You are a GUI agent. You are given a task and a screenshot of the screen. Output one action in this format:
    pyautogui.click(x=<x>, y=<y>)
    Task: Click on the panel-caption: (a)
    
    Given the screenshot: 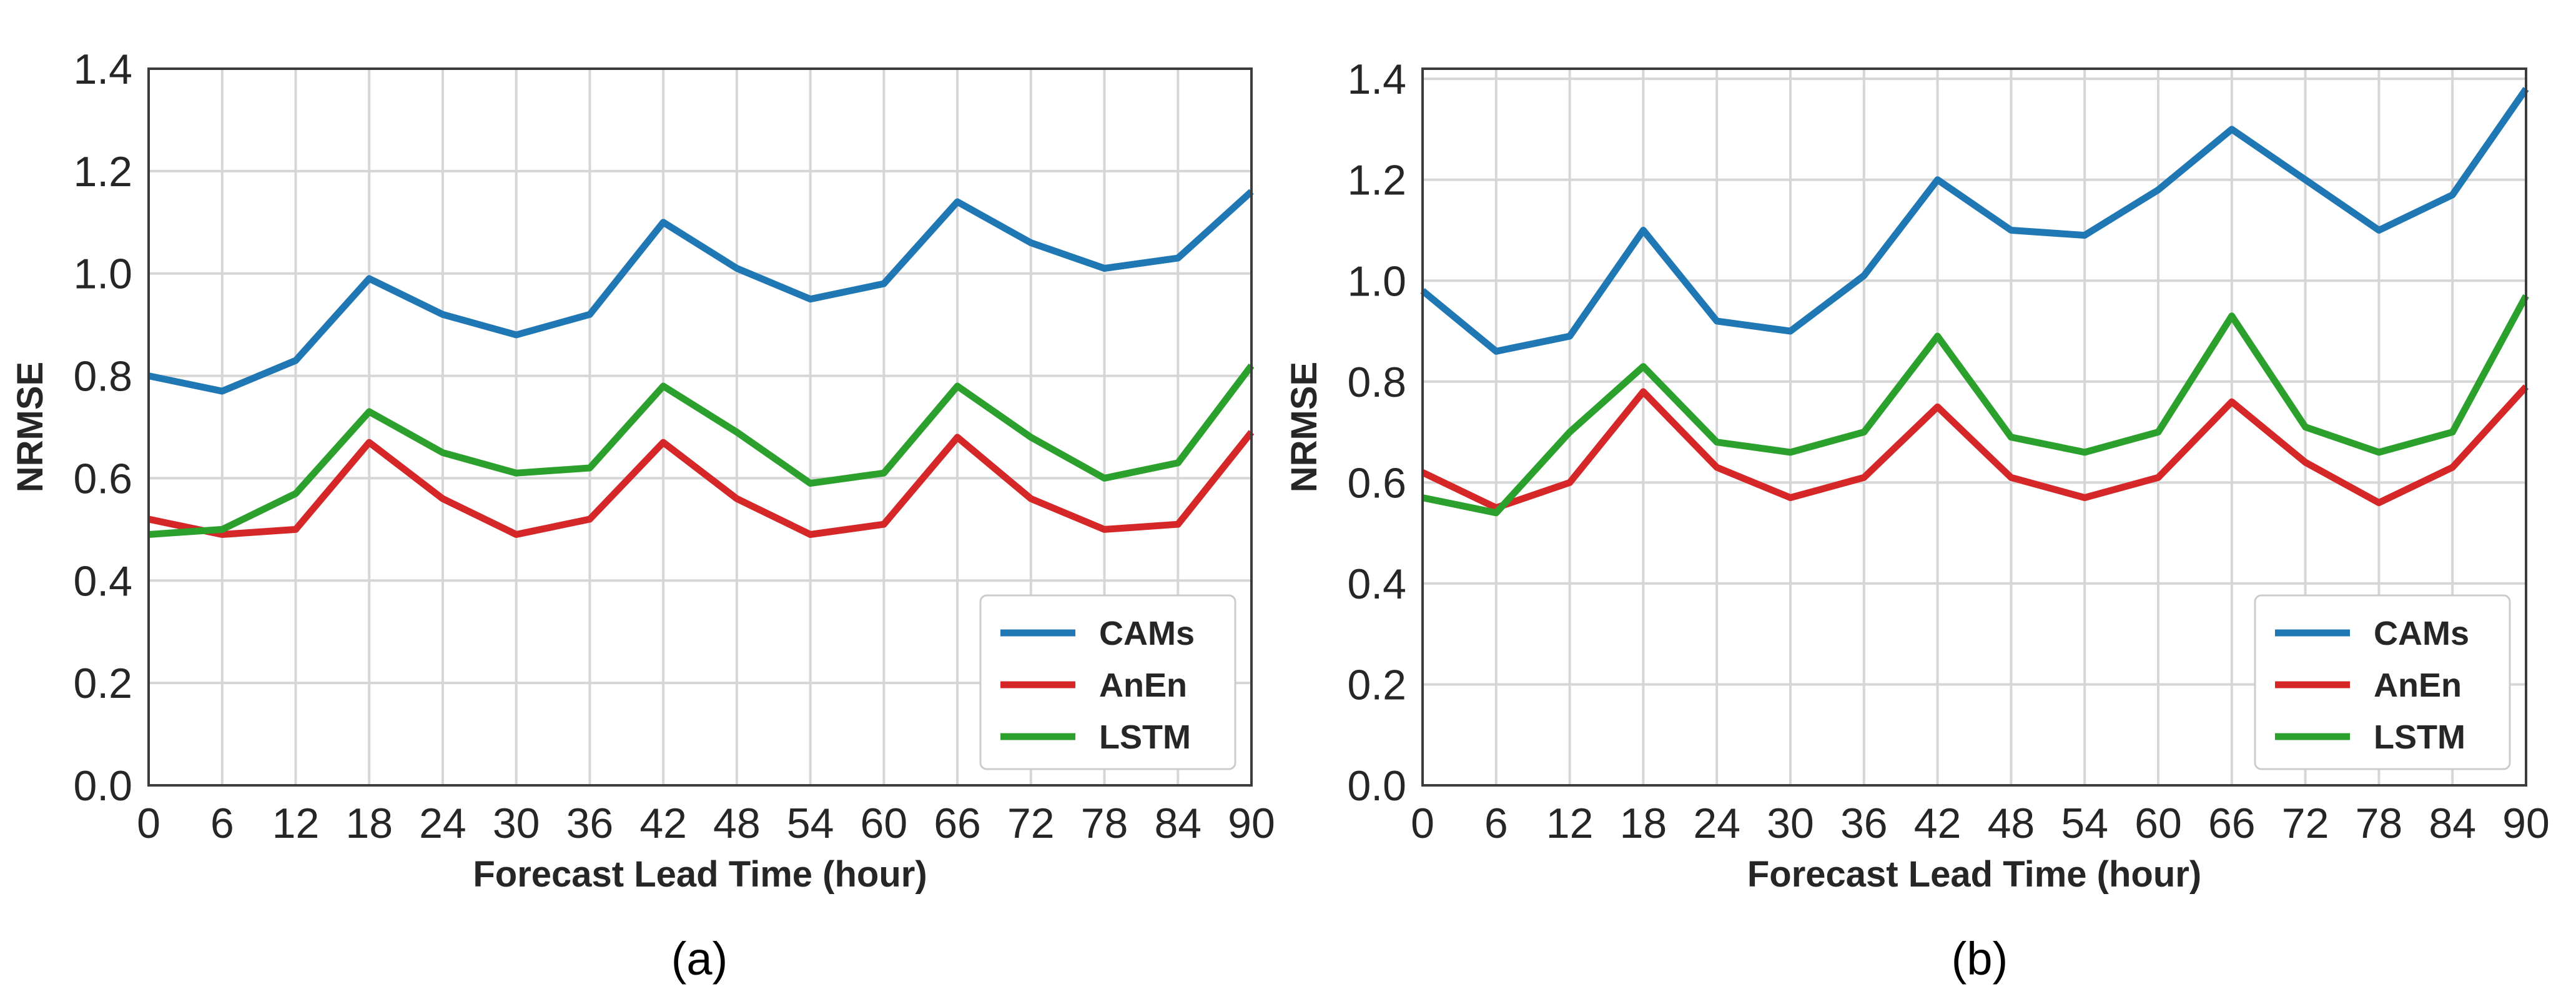 What is the action you would take?
    pyautogui.click(x=699, y=959)
    